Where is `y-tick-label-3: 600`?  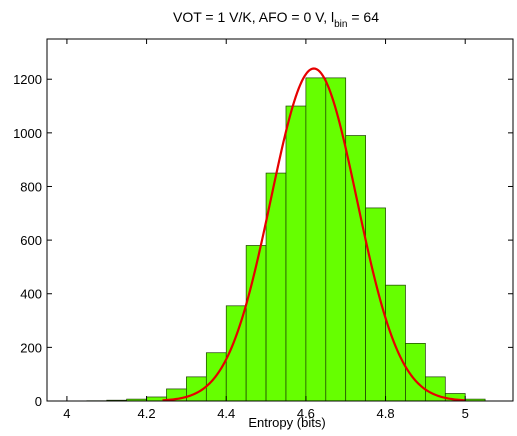
y-tick-label-3: 600 is located at coordinates (31, 240).